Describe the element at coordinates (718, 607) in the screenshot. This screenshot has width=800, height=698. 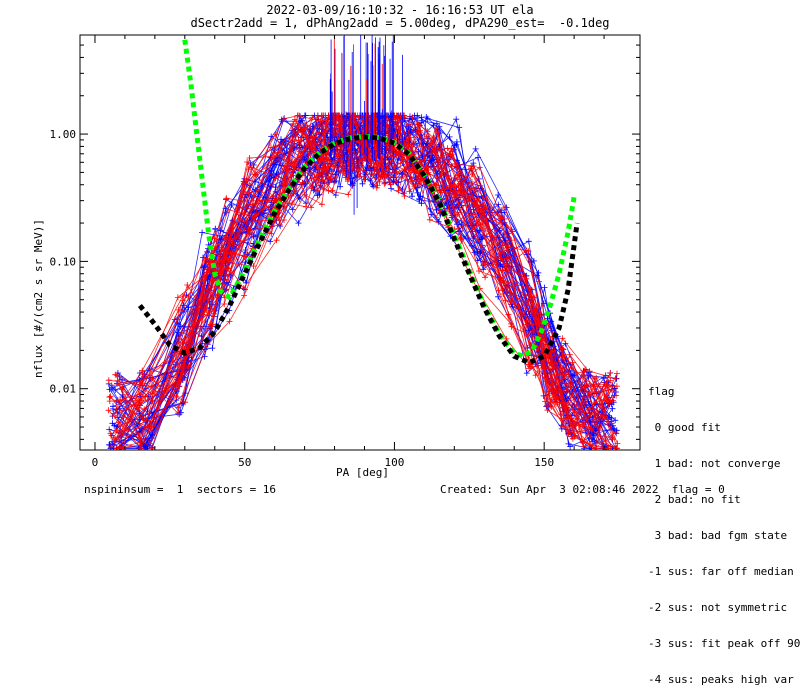
I see `legend-item: -2 sus: not symmetric` at that location.